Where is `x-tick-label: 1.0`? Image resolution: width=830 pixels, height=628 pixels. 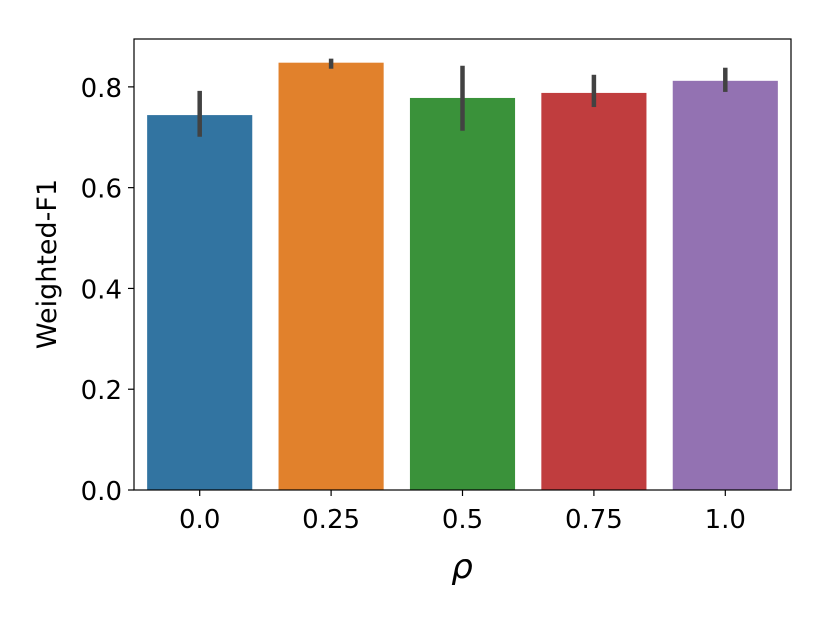 x-tick-label: 1.0 is located at coordinates (725, 520).